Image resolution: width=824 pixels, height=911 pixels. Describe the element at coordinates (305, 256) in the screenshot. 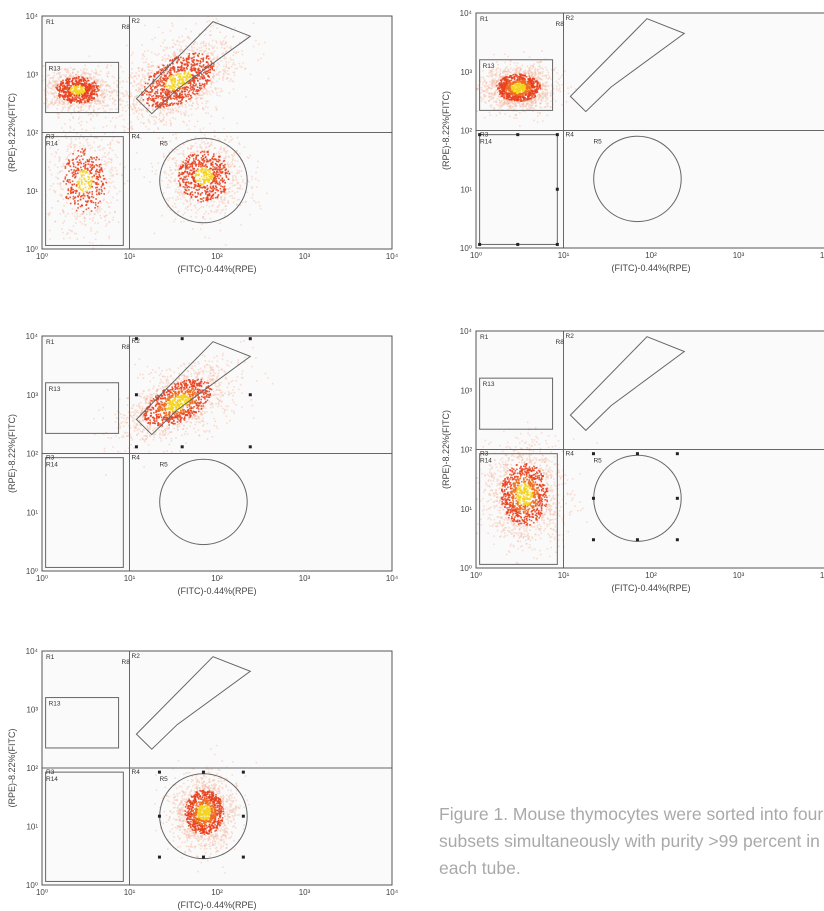

I see `x-tick-label: 10³` at that location.